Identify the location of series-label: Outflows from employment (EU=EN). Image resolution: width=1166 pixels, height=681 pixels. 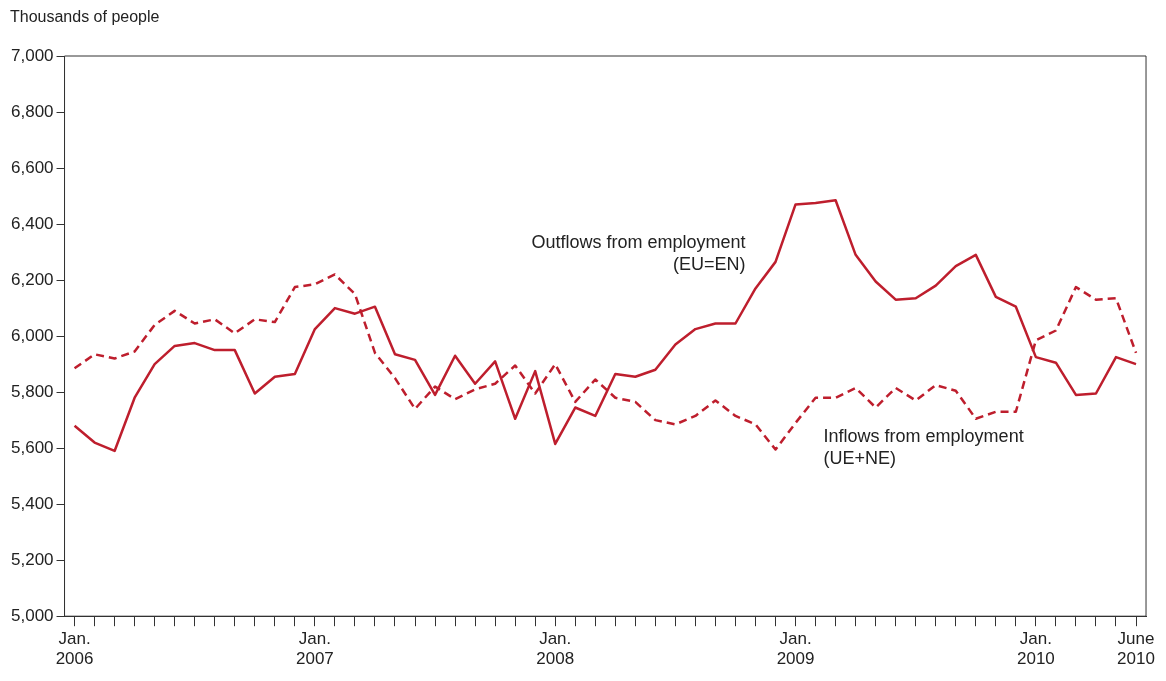
(638, 253).